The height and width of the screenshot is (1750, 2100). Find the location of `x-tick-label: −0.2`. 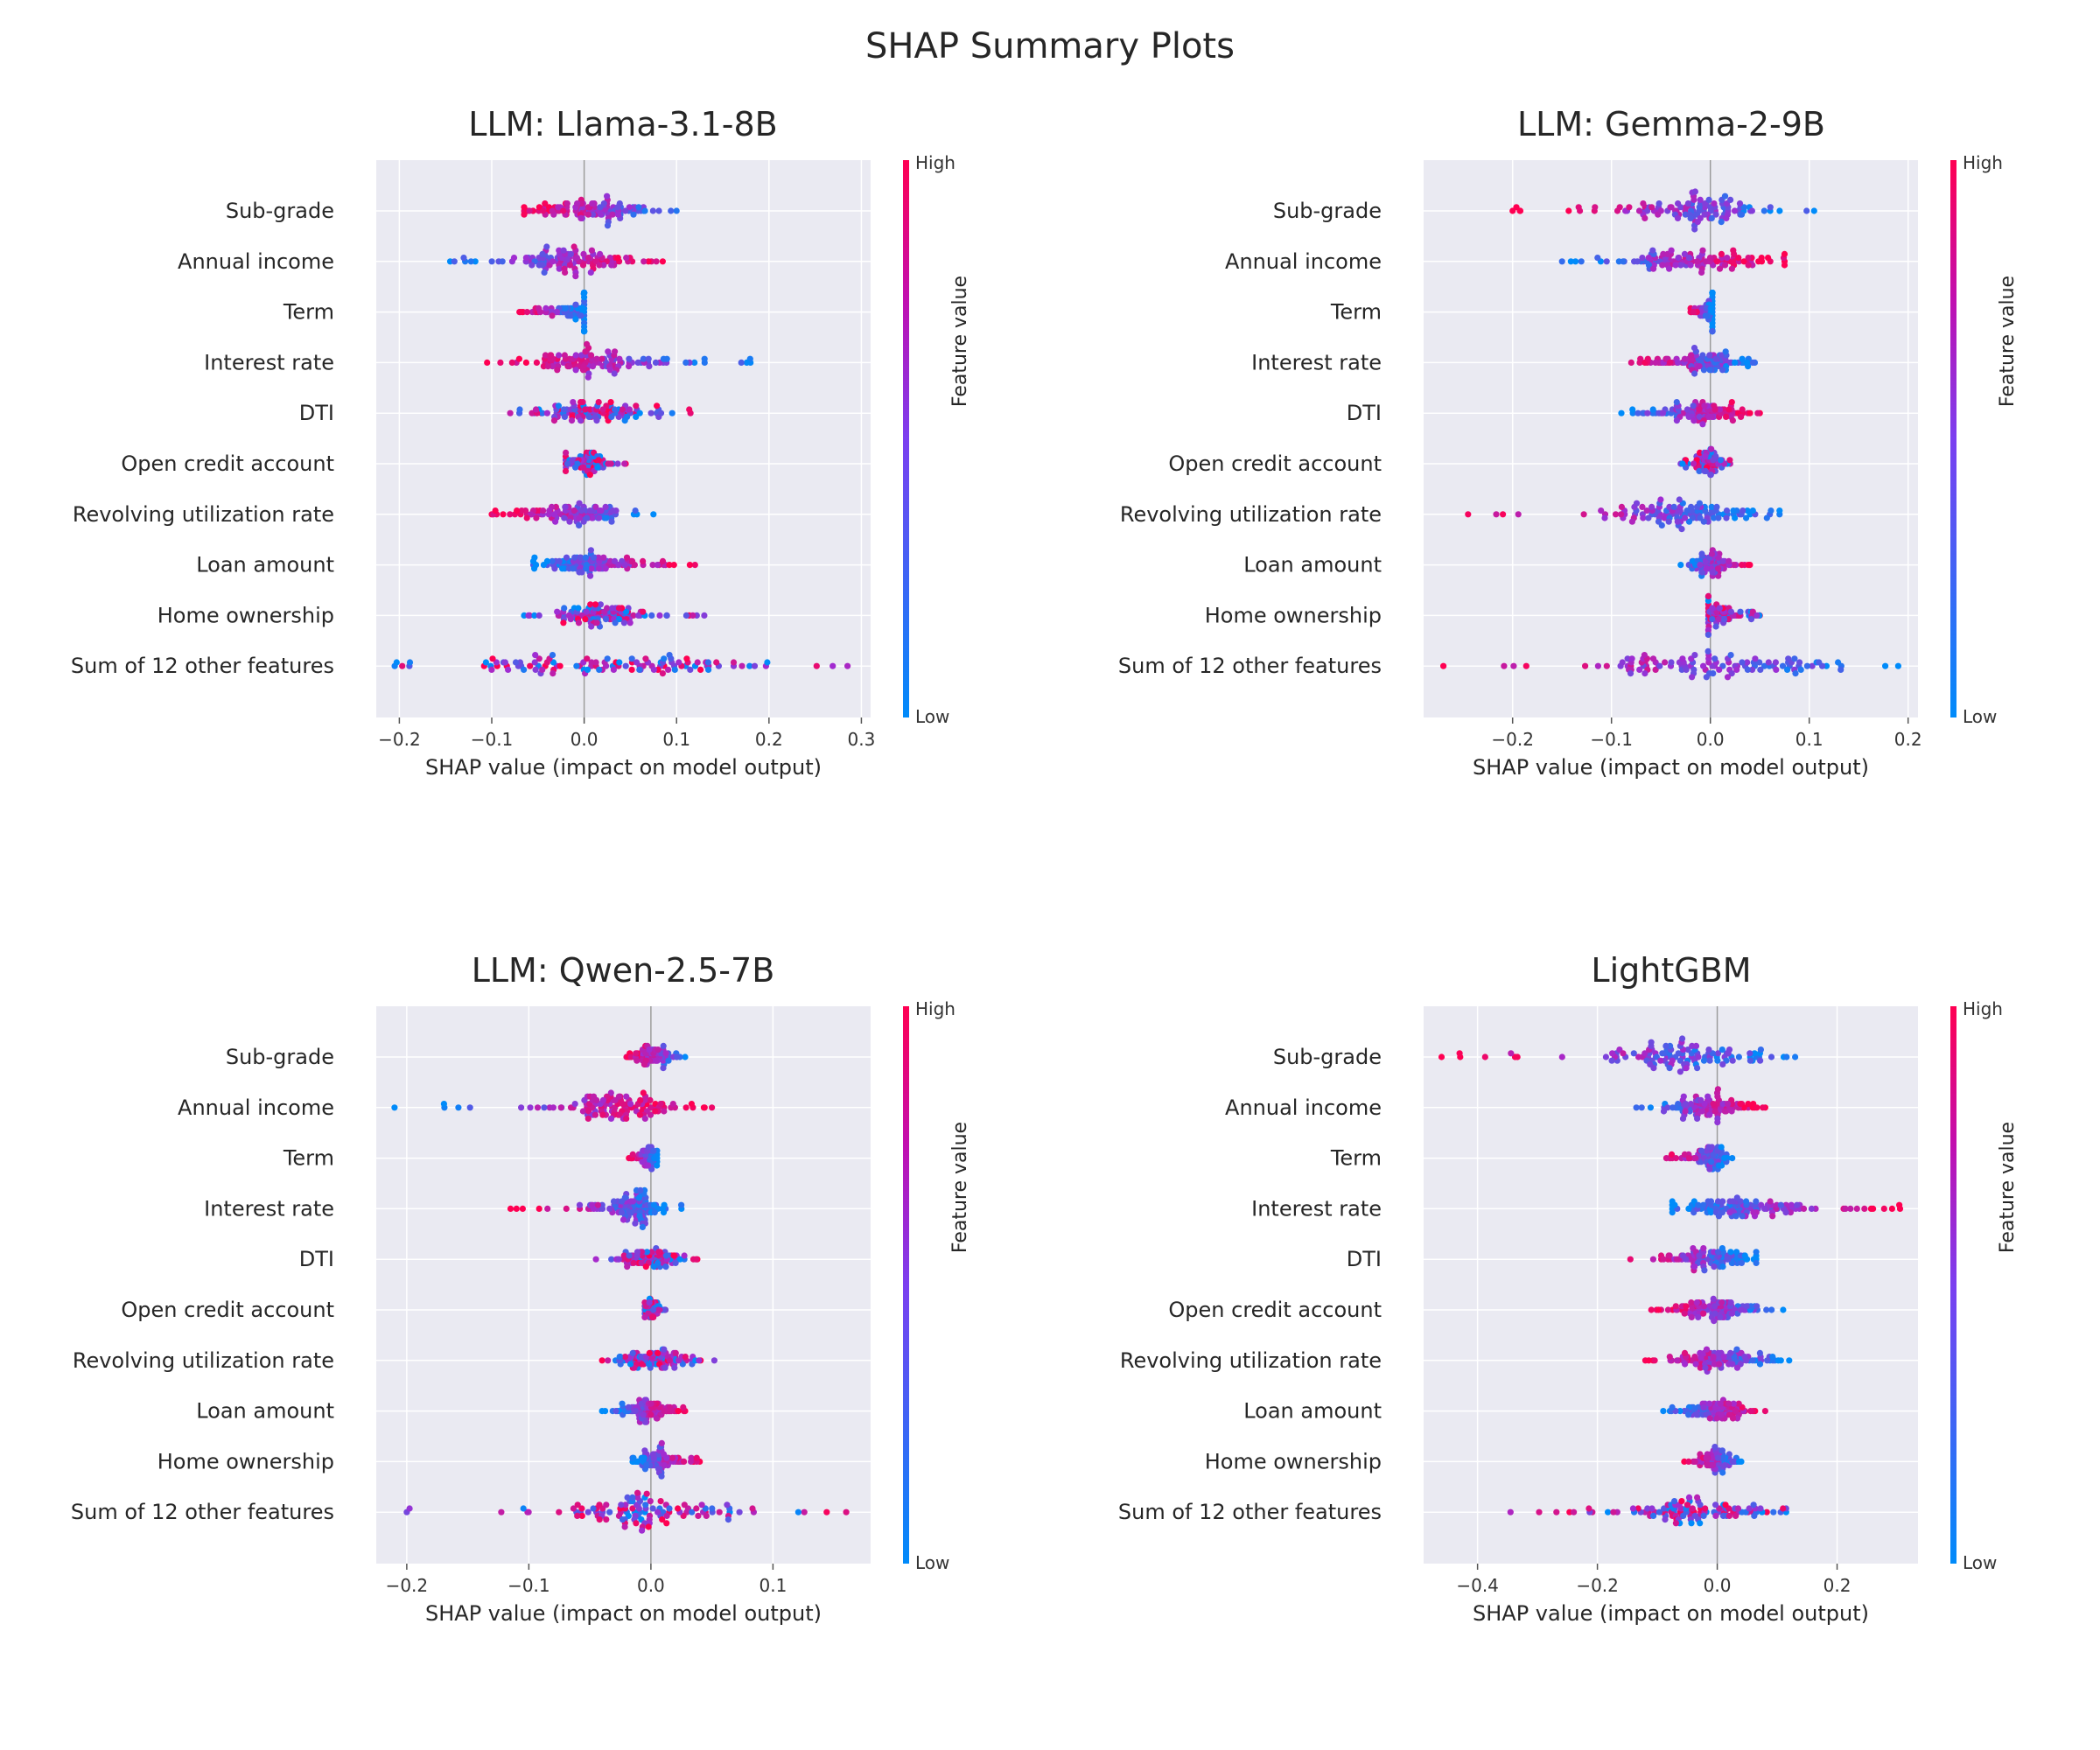

x-tick-label: −0.2 is located at coordinates (1597, 1585).